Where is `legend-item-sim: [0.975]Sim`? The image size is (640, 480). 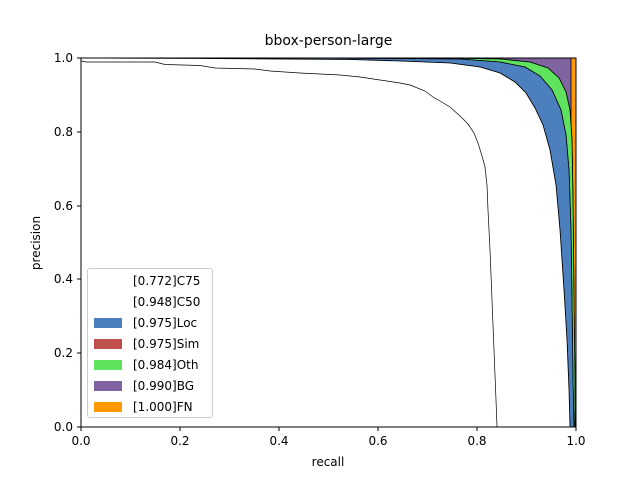
legend-item-sim: [0.975]Sim is located at coordinates (146, 344).